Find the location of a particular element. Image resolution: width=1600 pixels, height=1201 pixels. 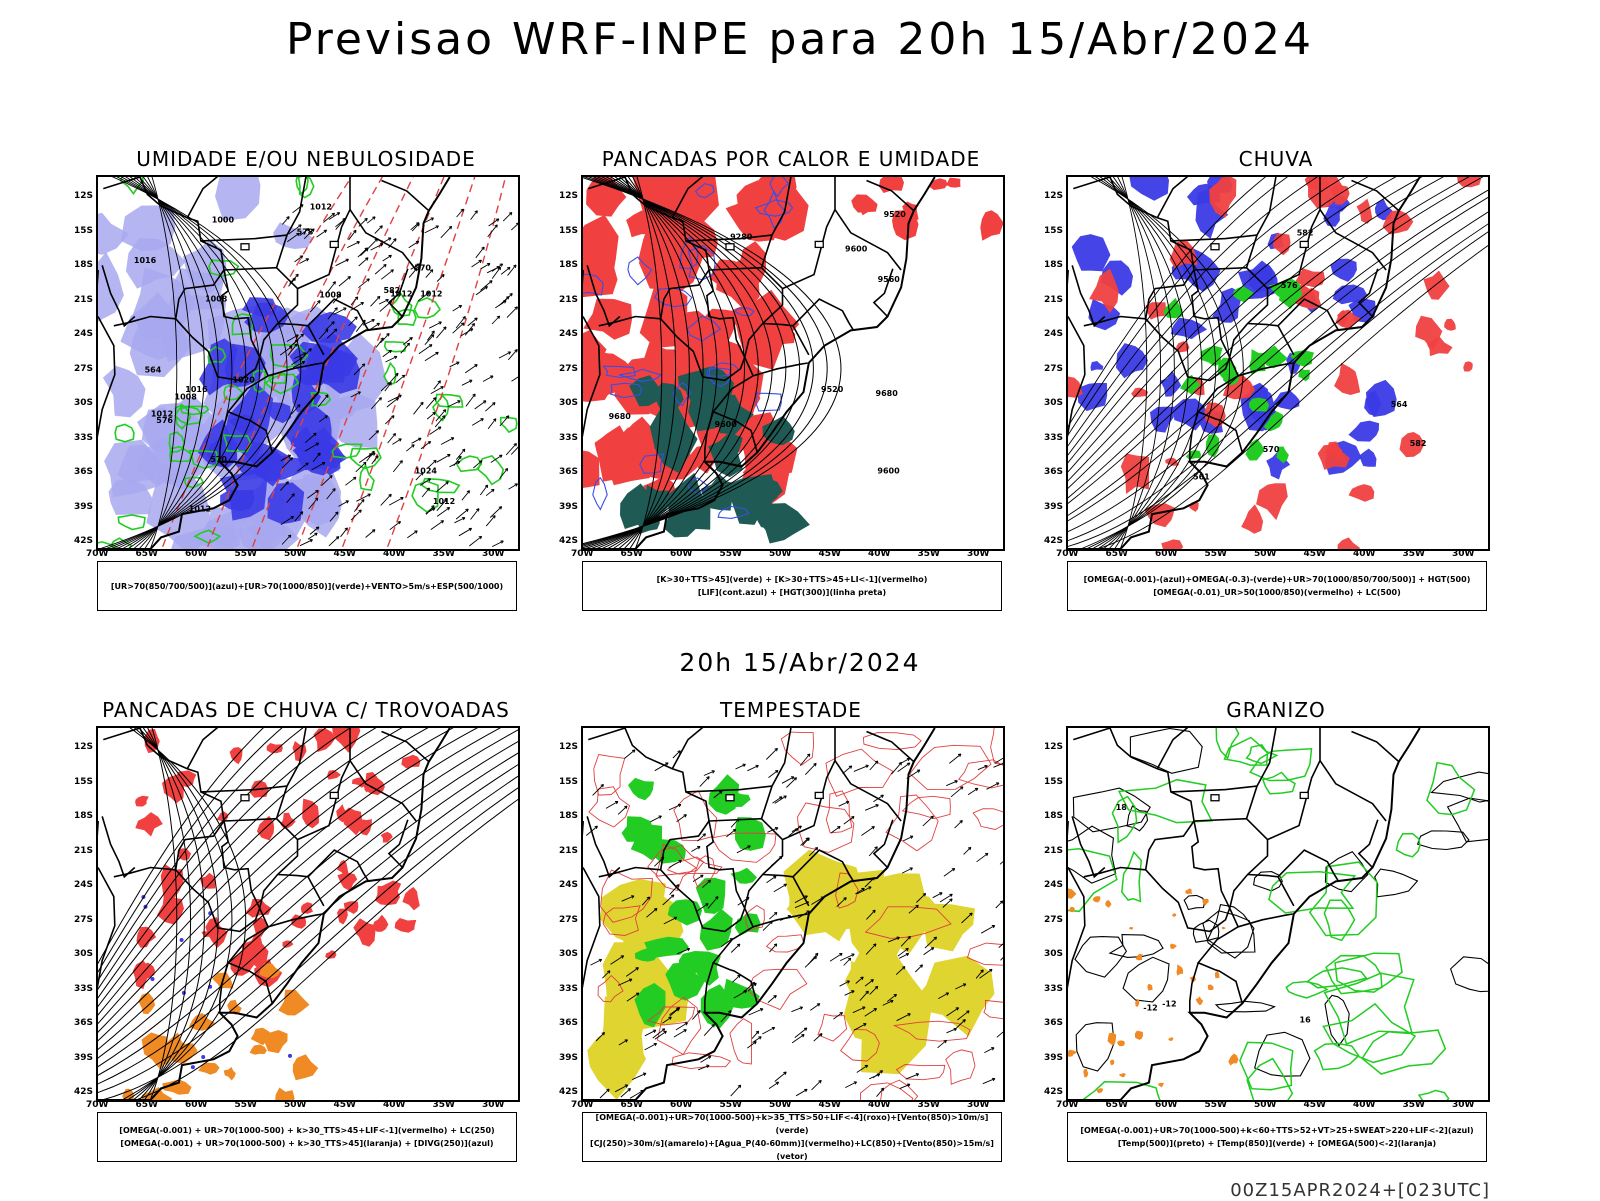

lat-tick-label: 12S is located at coordinates (568, 747).